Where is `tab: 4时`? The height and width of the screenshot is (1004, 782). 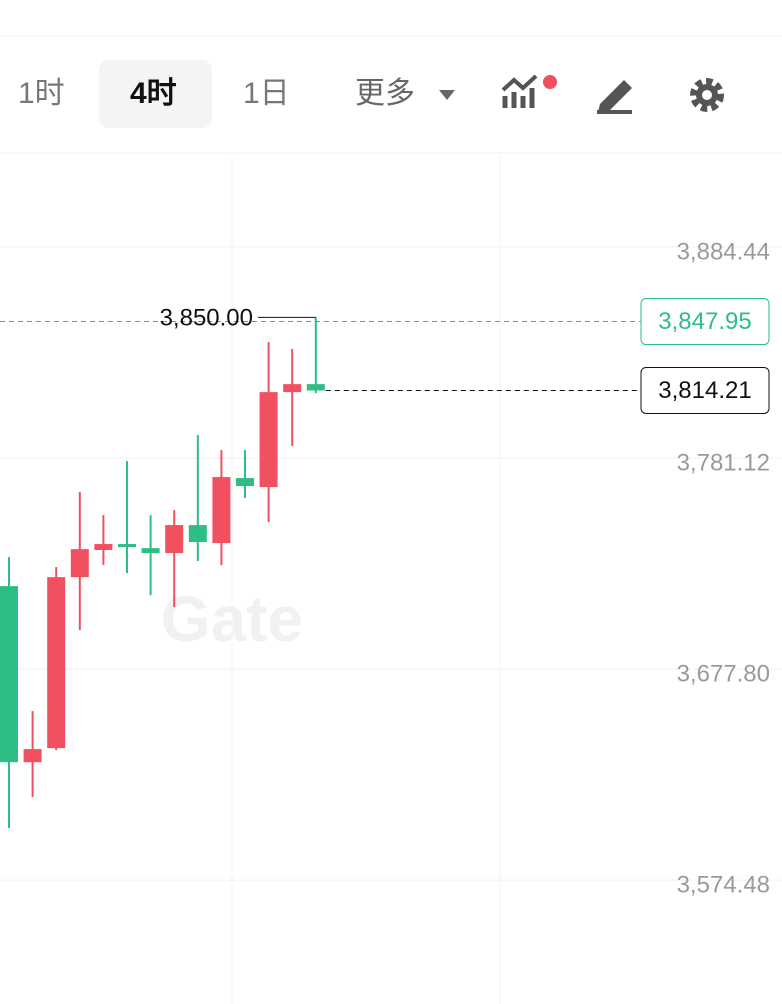 tab: 4时 is located at coordinates (153, 93).